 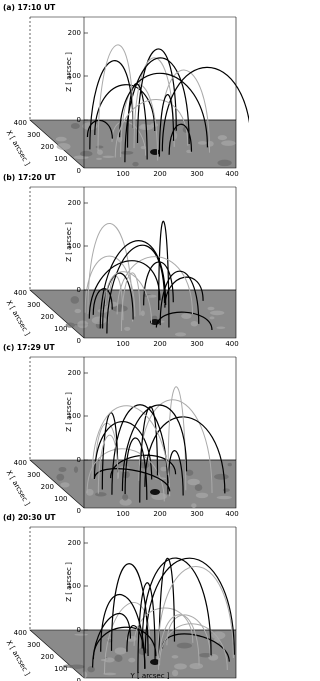 What do you see at coordinates (29, 7) in the screenshot?
I see `panel-label: (a) 17:10 UT` at bounding box center [29, 7].